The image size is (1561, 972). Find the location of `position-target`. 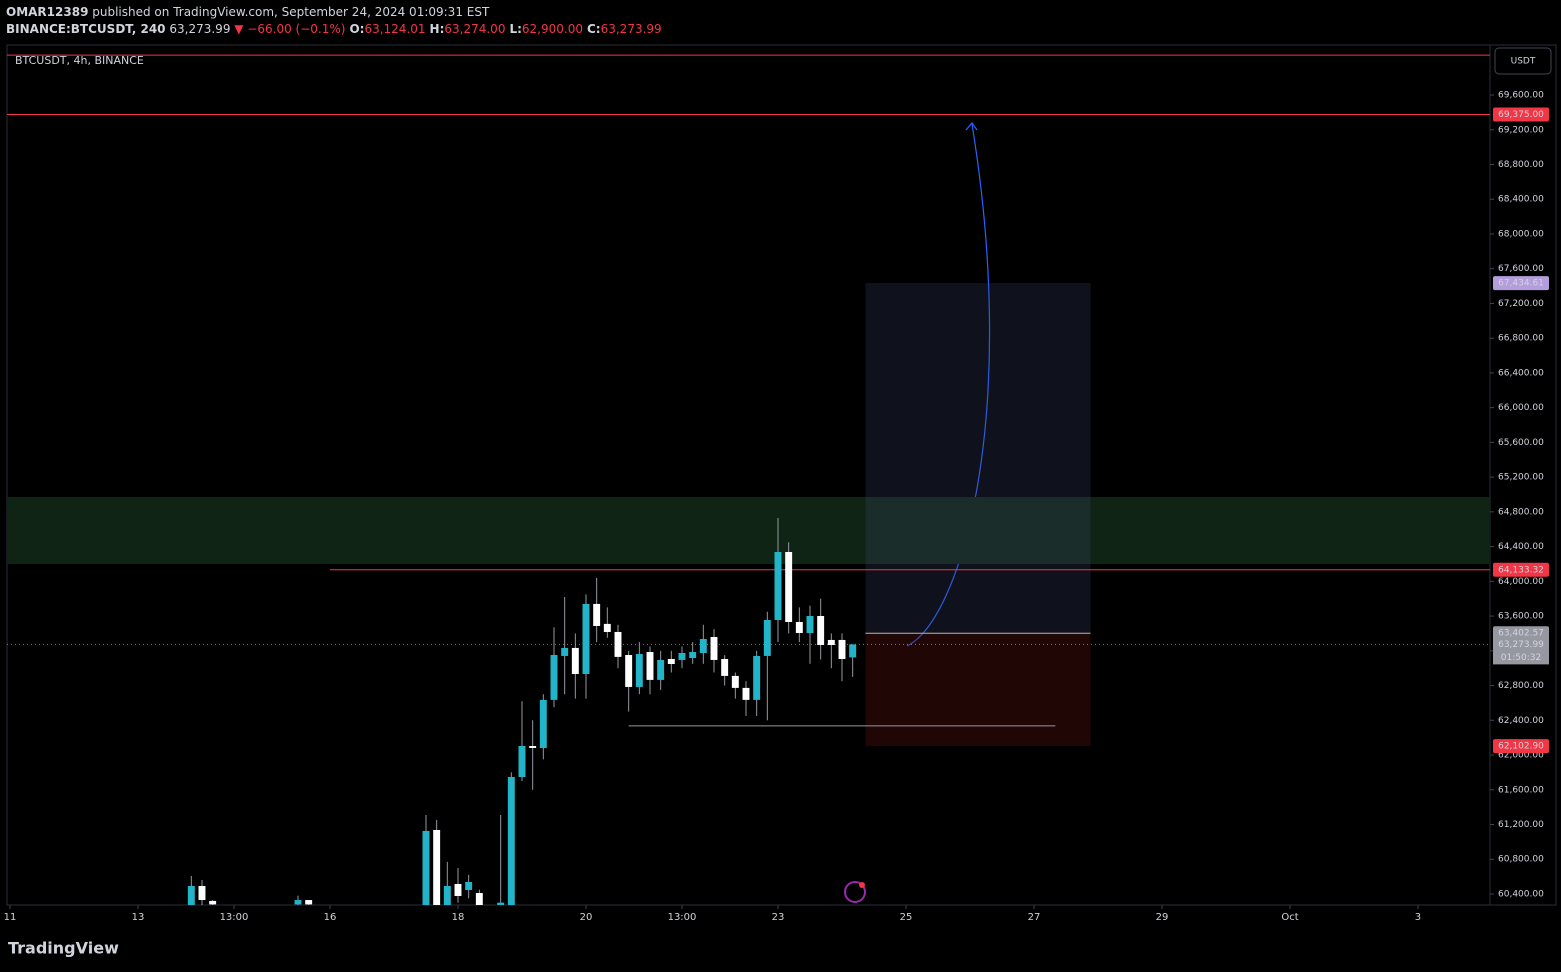

position-target is located at coordinates (978, 458).